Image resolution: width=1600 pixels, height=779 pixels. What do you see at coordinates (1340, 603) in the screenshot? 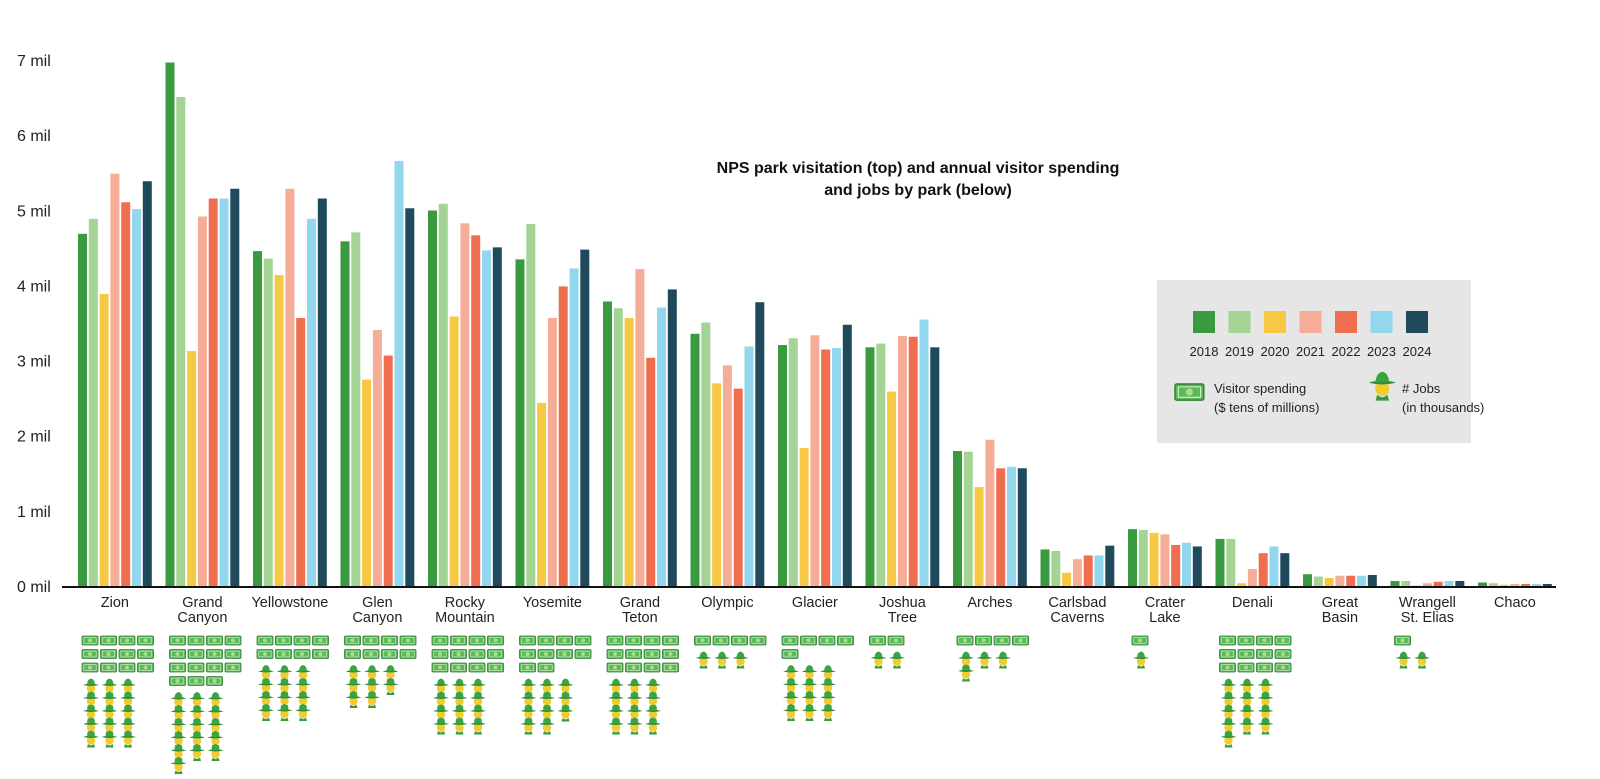
I see `park-label: Great` at bounding box center [1340, 603].